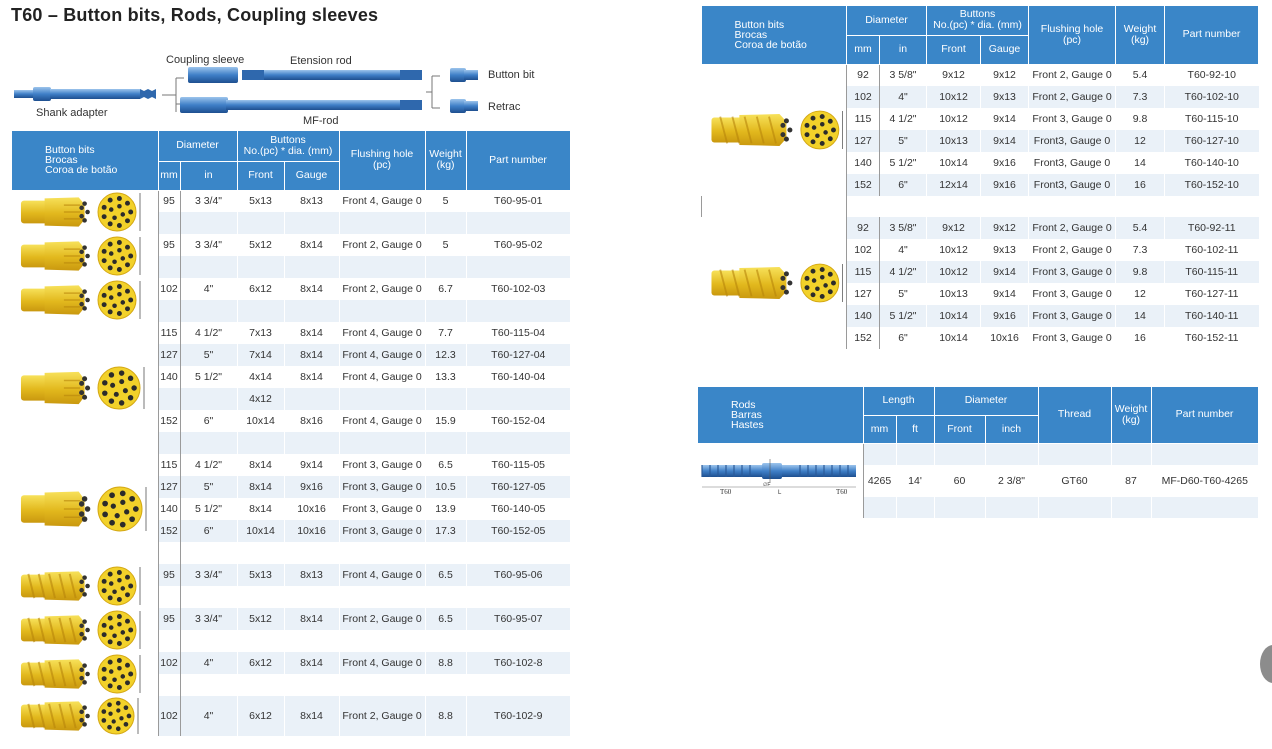 The width and height of the screenshot is (1272, 749). What do you see at coordinates (953, 185) in the screenshot?
I see `buttons-front: 12x14` at bounding box center [953, 185].